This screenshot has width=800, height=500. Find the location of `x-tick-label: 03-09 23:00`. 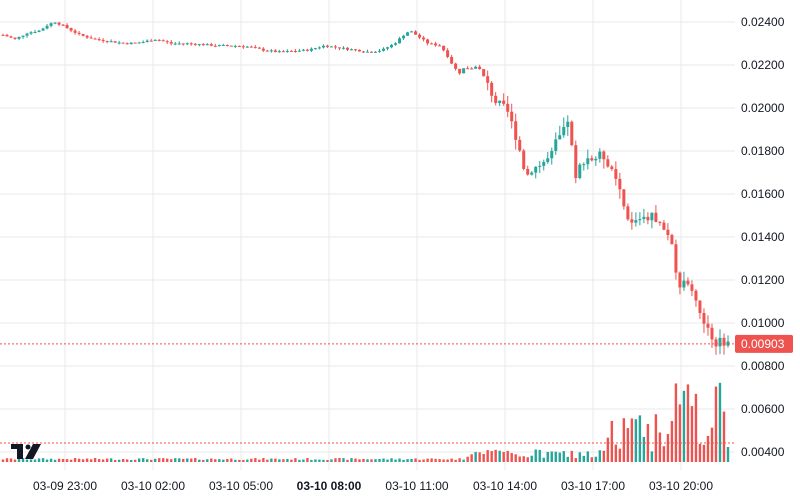

x-tick-label: 03-09 23:00 is located at coordinates (65, 486).